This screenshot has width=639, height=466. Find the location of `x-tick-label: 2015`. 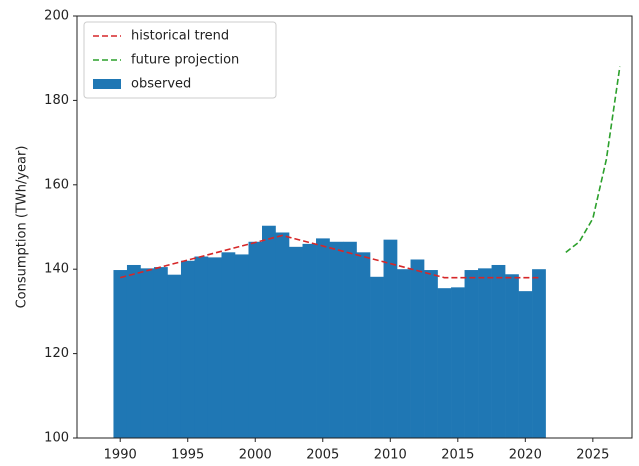

x-tick-label: 2015 is located at coordinates (457, 455).